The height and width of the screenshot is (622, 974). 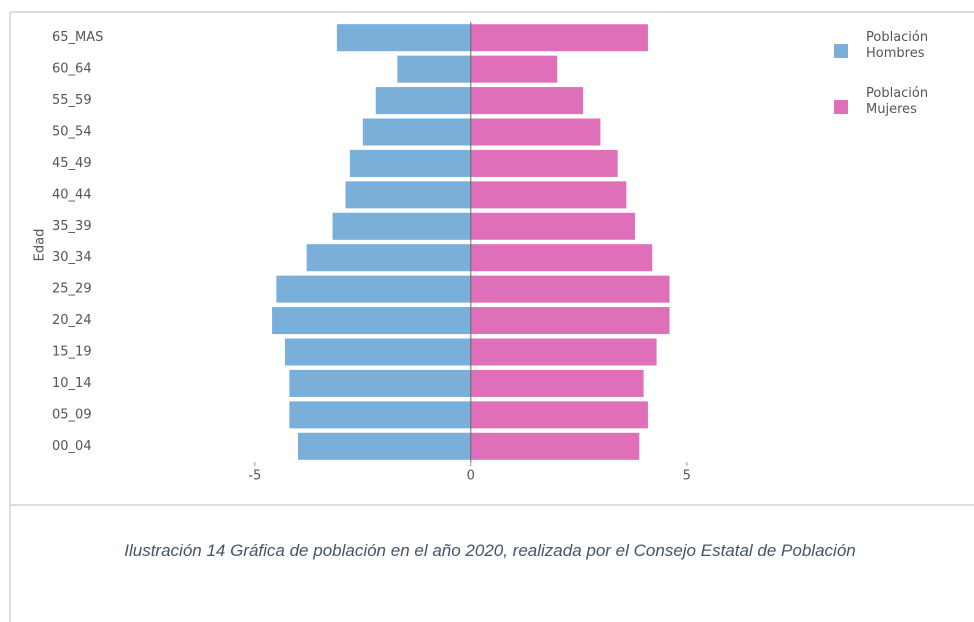 What do you see at coordinates (77, 37) in the screenshot?
I see `y-tick-label: 65_MAS` at bounding box center [77, 37].